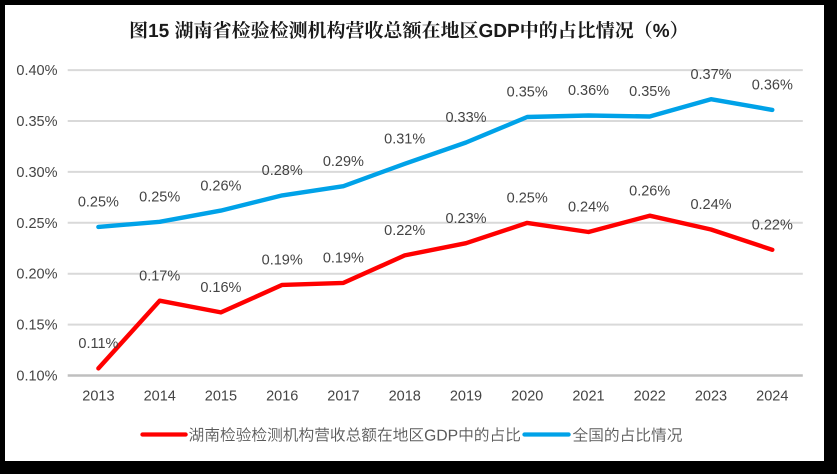 This screenshot has height=474, width=837. What do you see at coordinates (36, 326) in the screenshot?
I see `svg-text: 0.15%` at bounding box center [36, 326].